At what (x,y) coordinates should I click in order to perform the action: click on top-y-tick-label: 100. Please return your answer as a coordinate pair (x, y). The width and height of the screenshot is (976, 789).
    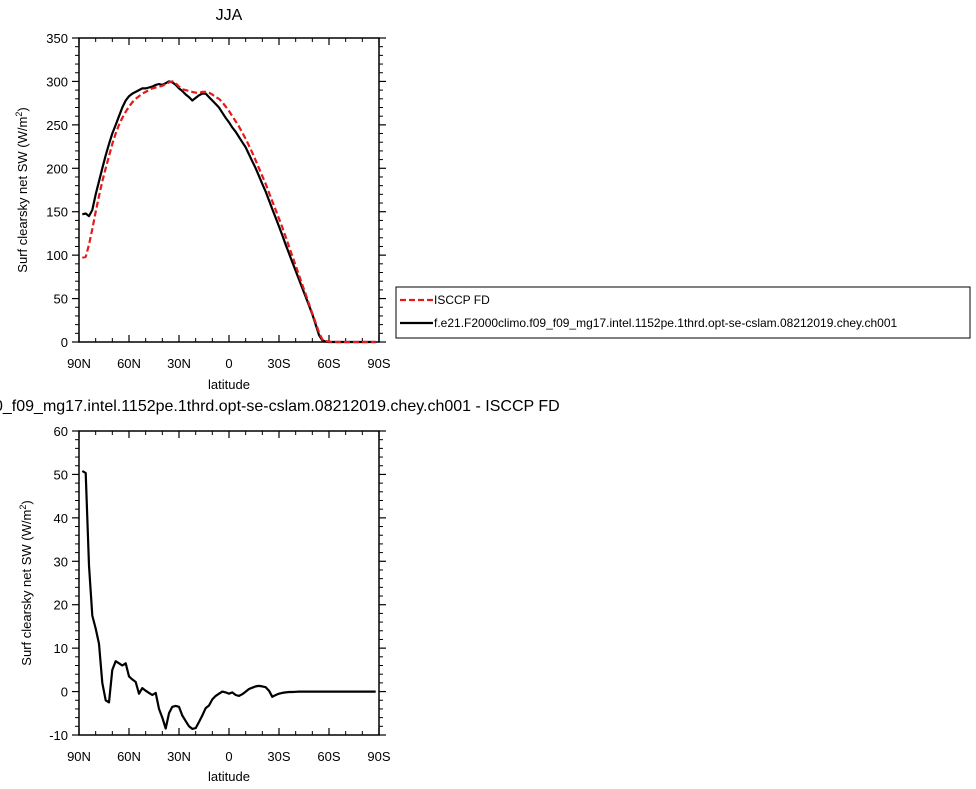
    Looking at the image, I should click on (57, 255).